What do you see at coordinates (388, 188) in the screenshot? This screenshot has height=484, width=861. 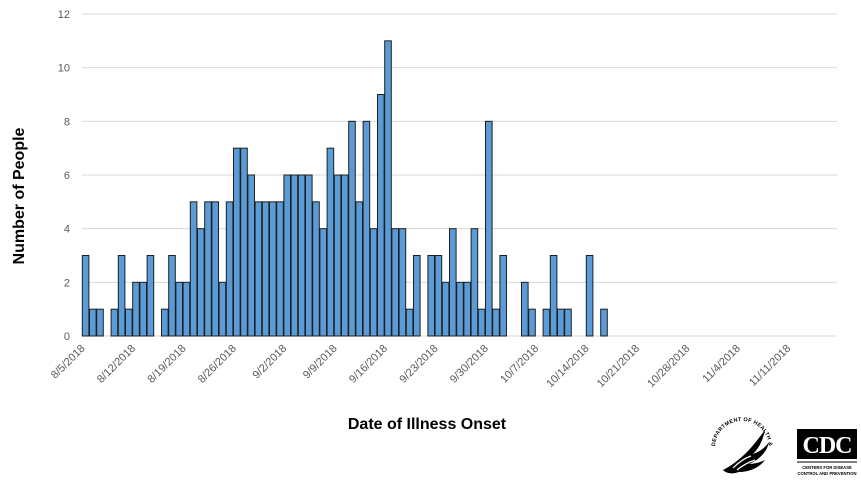 I see `bar-9/16/2018` at bounding box center [388, 188].